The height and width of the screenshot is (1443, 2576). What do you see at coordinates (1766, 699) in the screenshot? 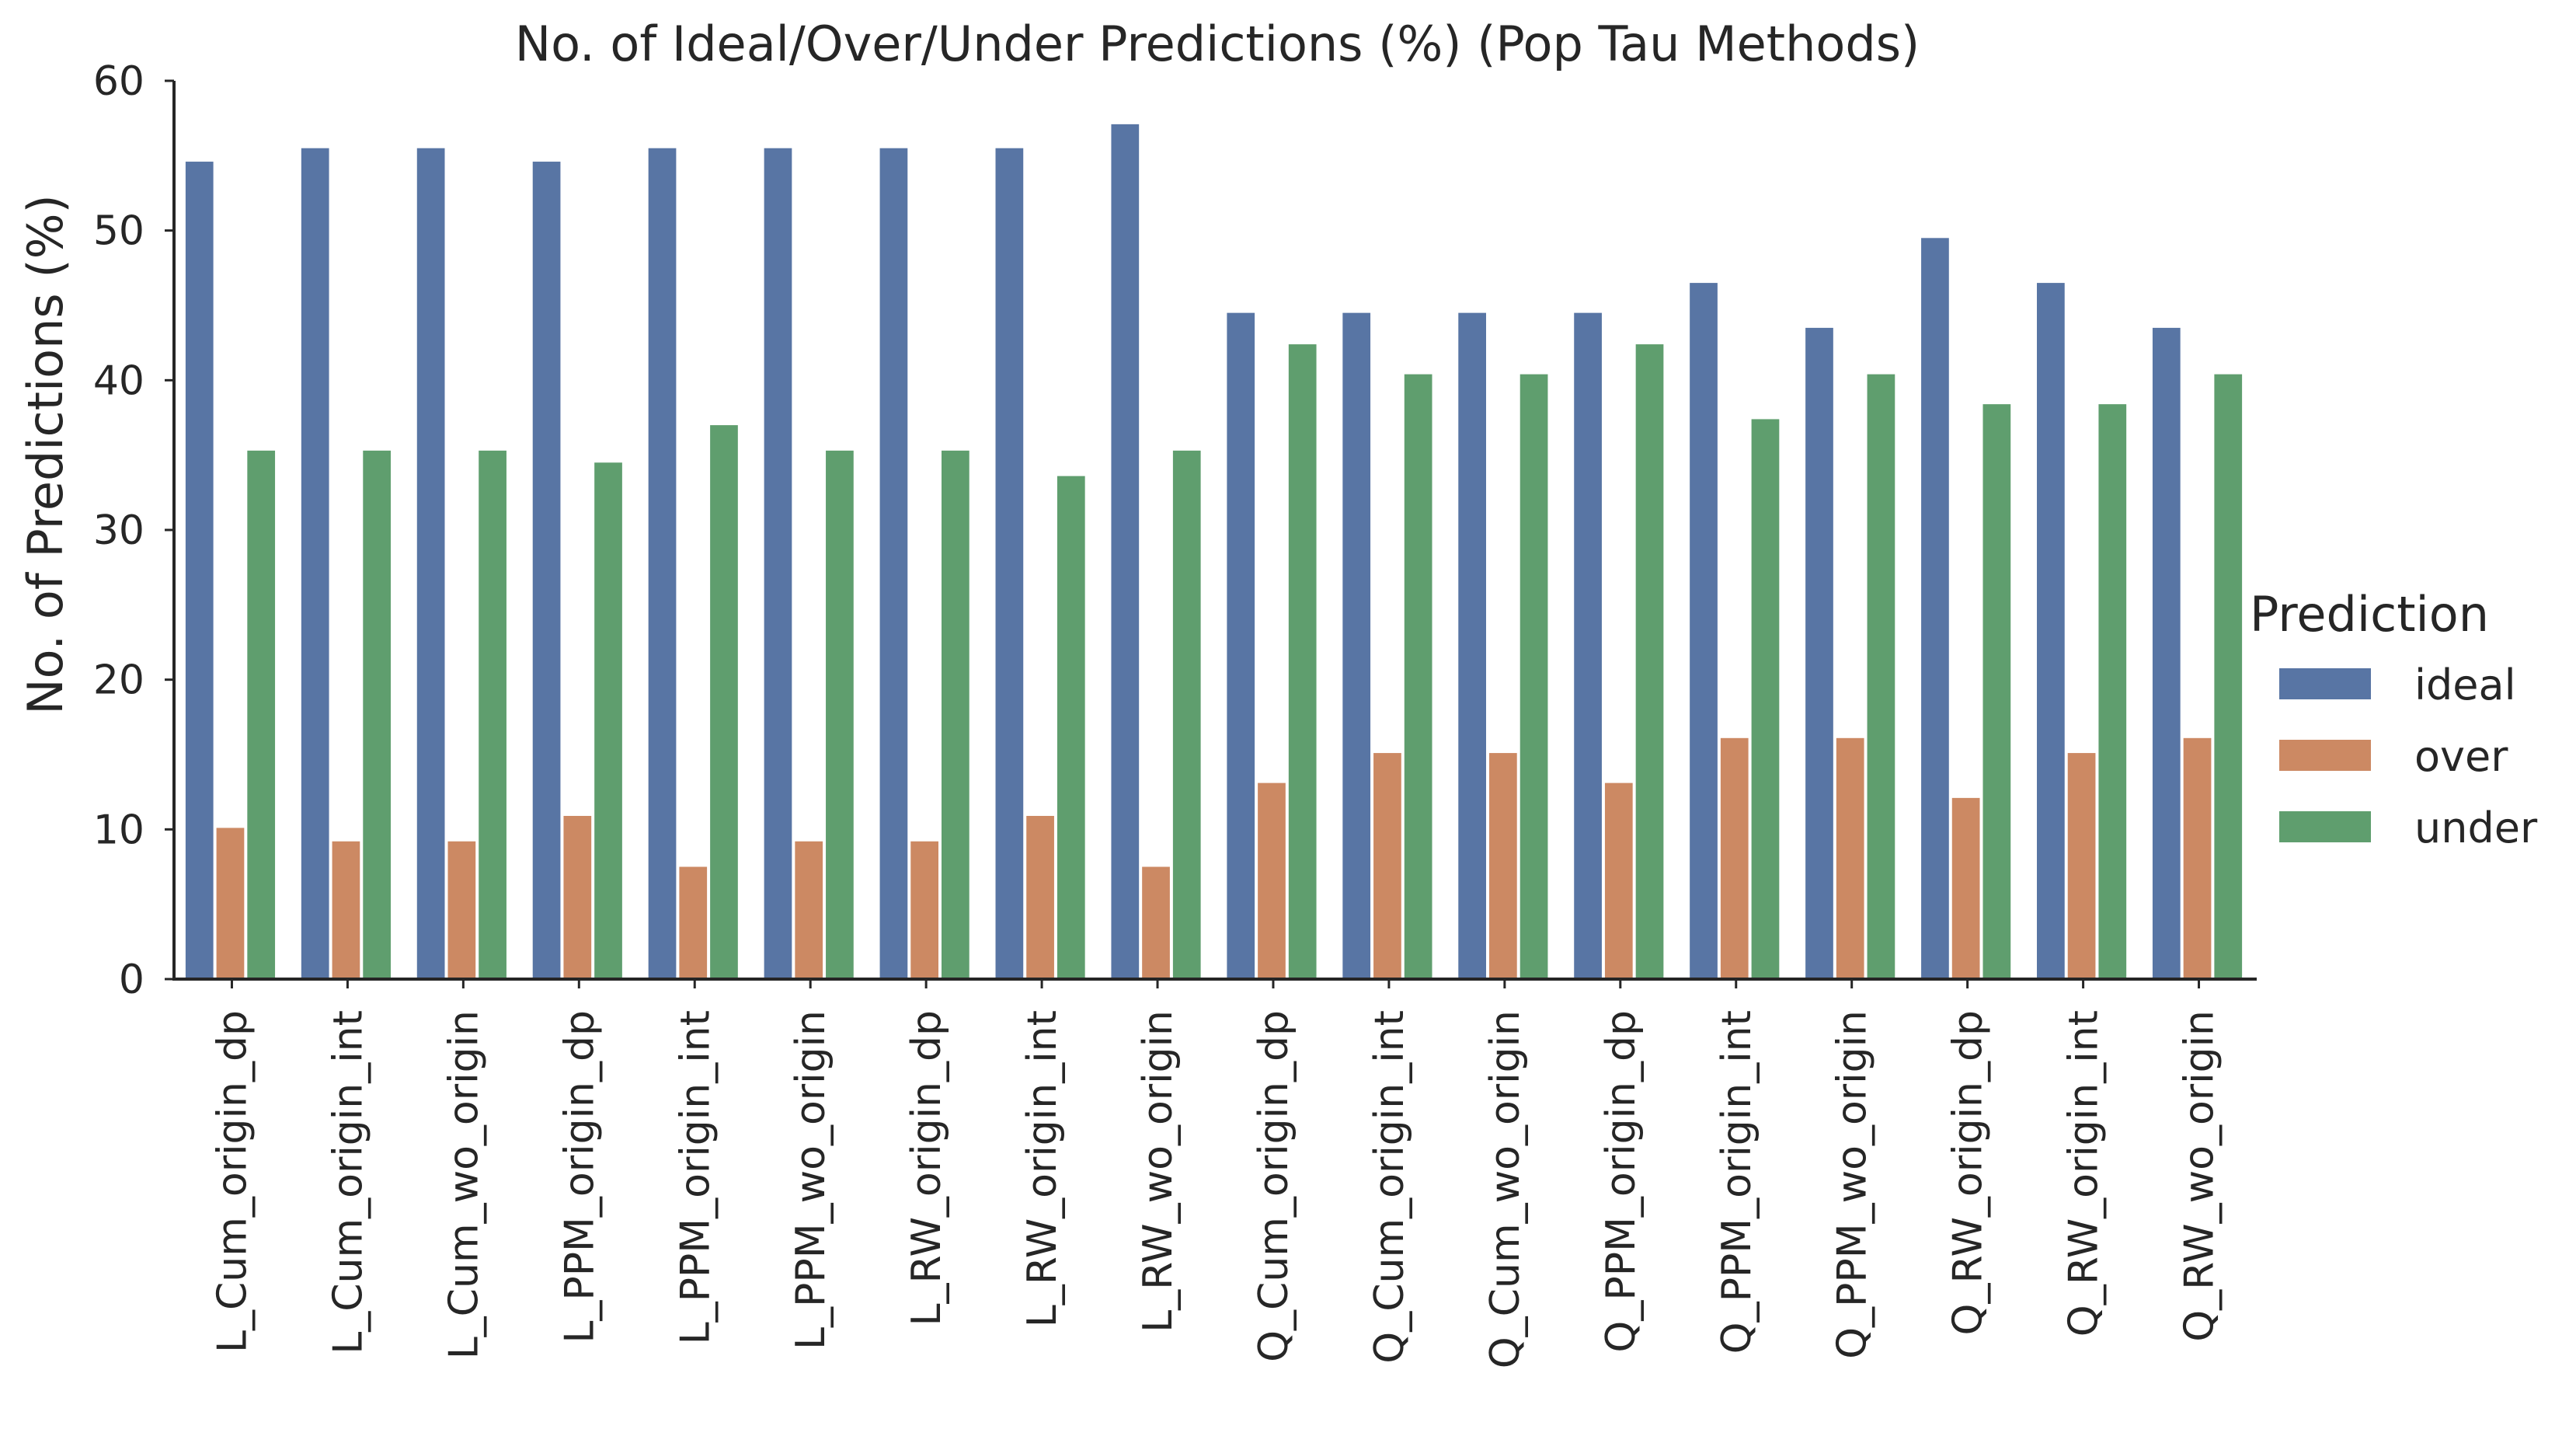
I see `bar-under-Q_PPM_origin_int` at bounding box center [1766, 699].